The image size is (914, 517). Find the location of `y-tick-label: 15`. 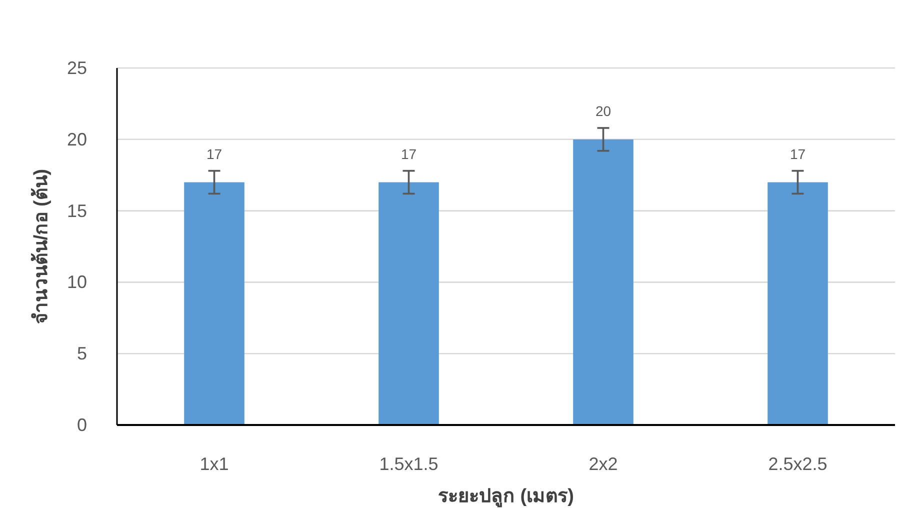

y-tick-label: 15 is located at coordinates (76, 210).